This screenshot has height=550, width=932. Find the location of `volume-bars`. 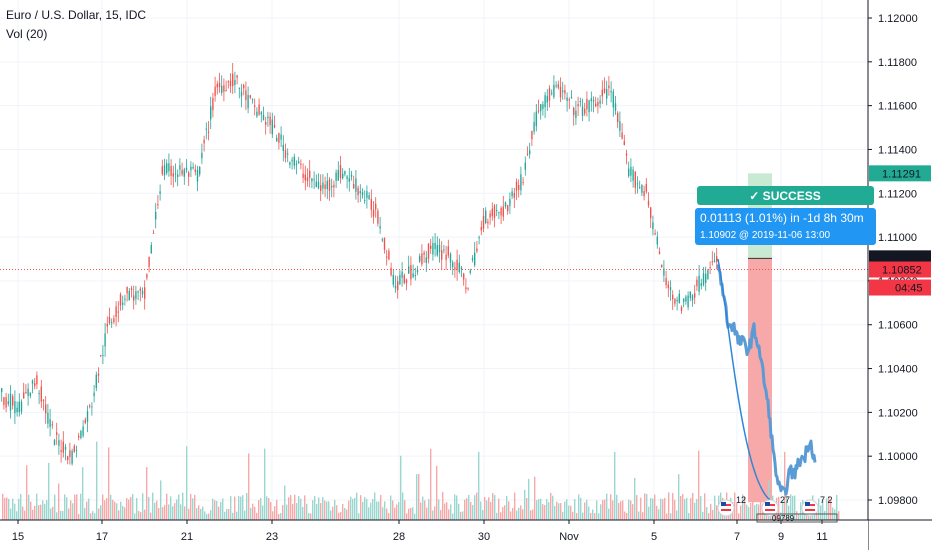

volume-bars is located at coordinates (421, 480).